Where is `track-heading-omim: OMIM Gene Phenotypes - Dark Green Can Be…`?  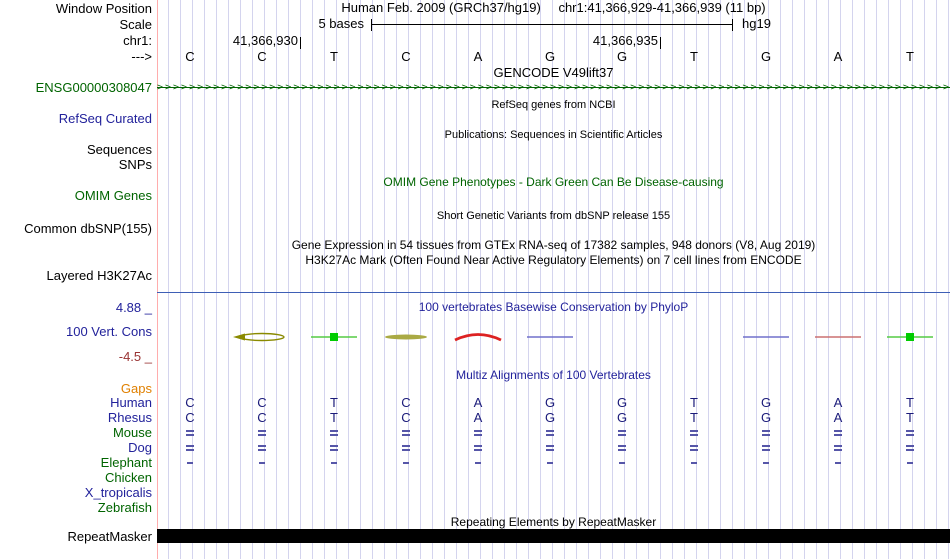
track-heading-omim: OMIM Gene Phenotypes - Dark Green Can Be… is located at coordinates (553, 182).